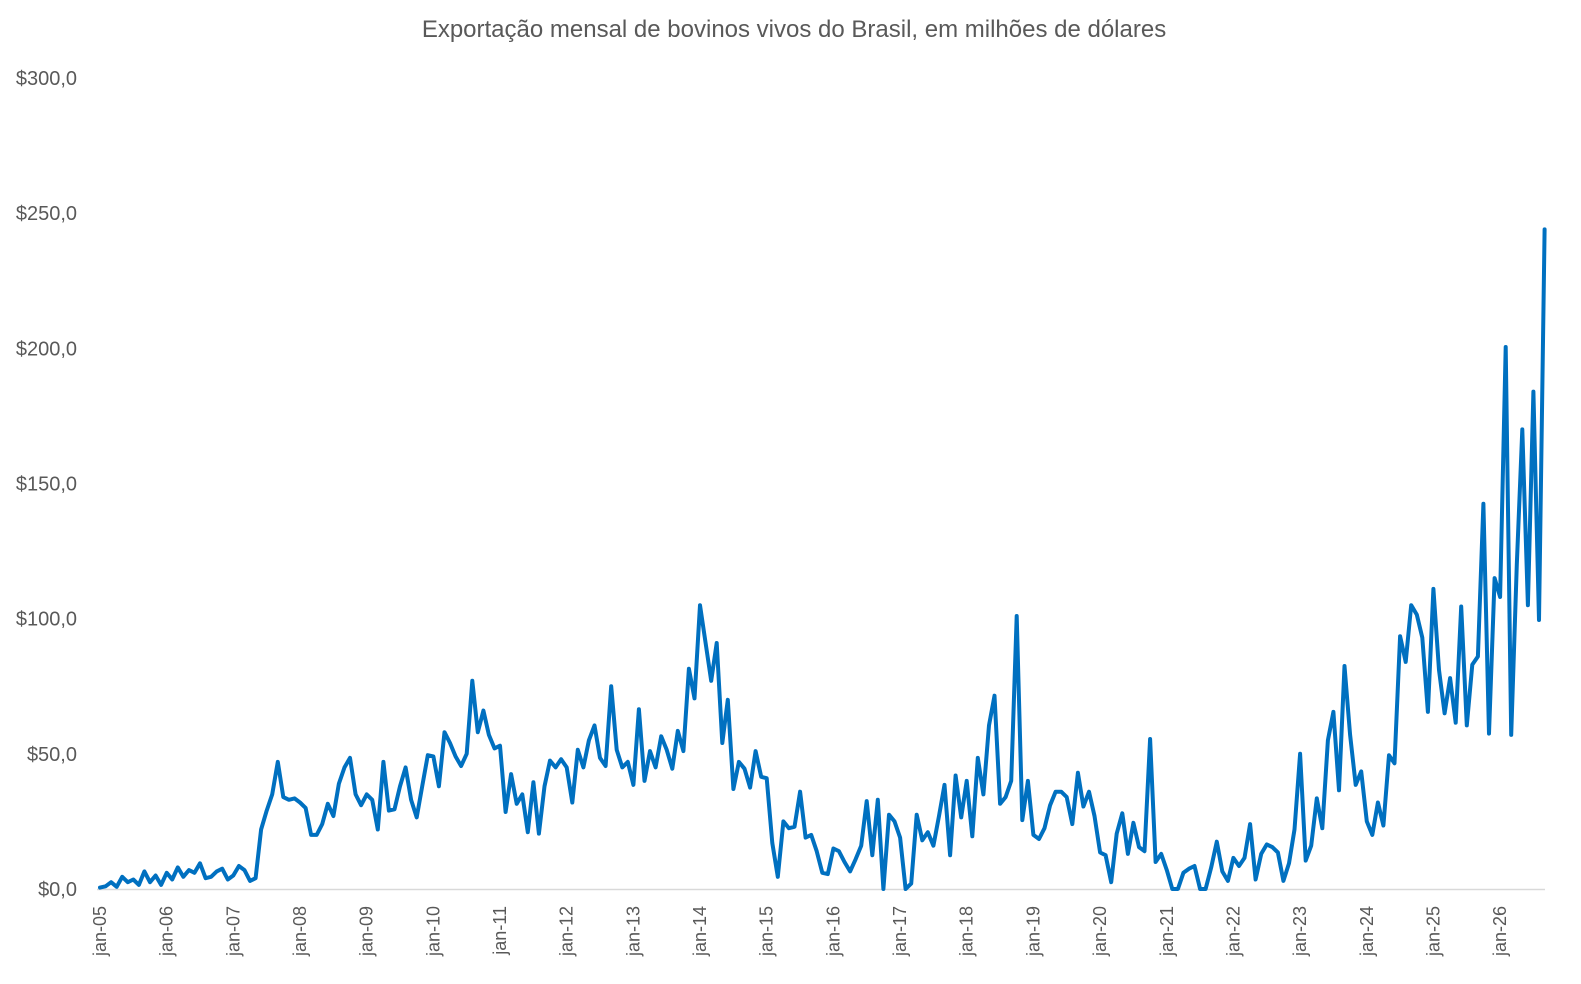 This screenshot has width=1581, height=984. What do you see at coordinates (1167, 931) in the screenshot?
I see `x-tick-label: jan-21` at bounding box center [1167, 931].